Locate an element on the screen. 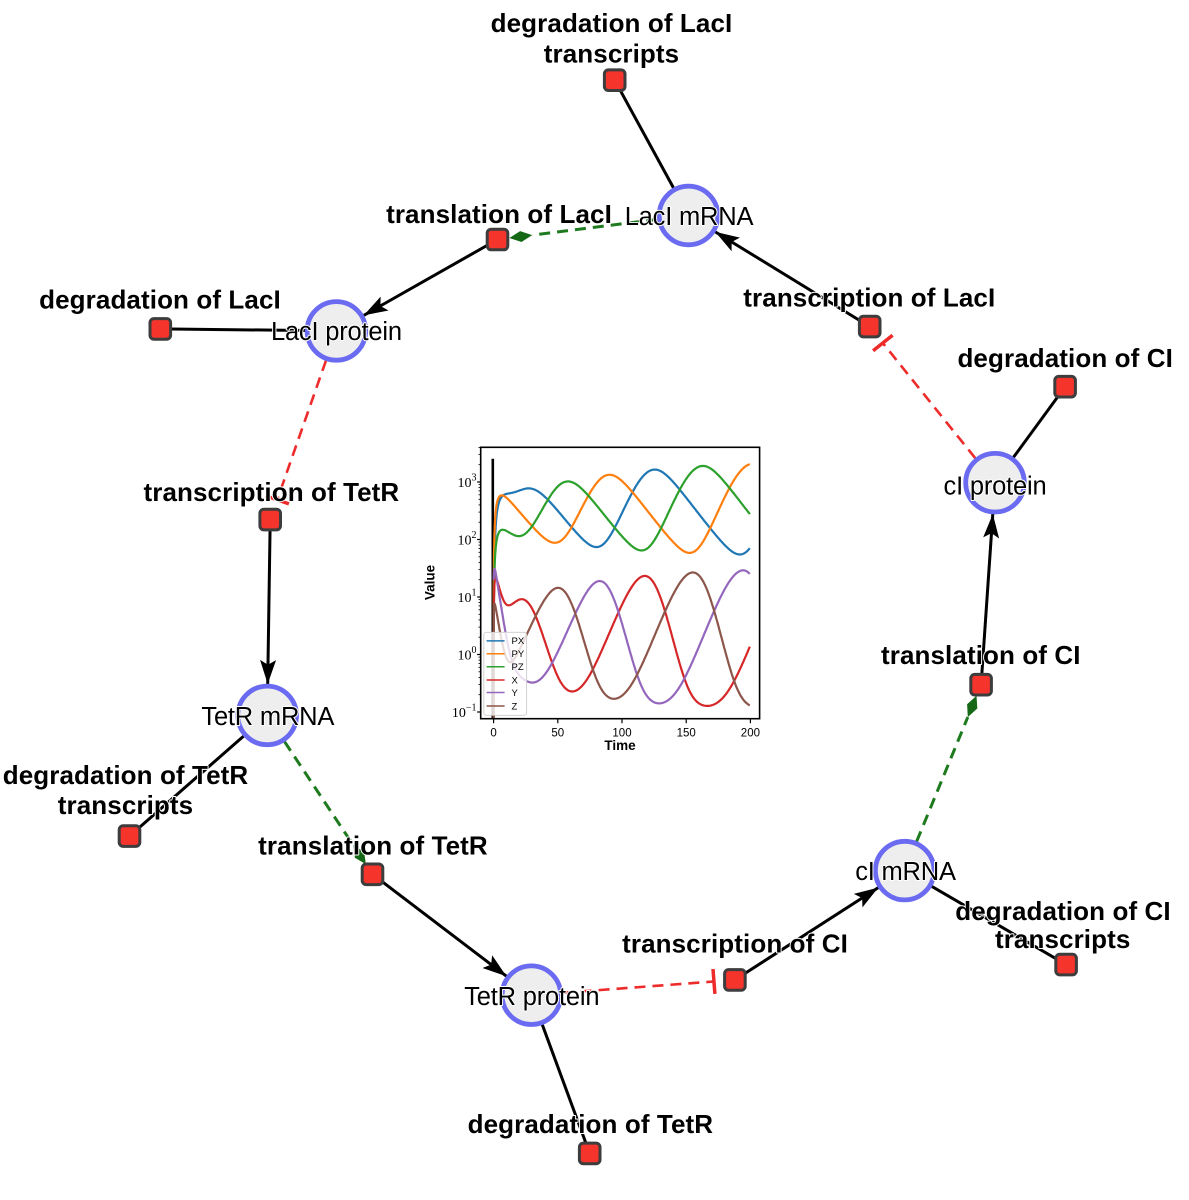 This screenshot has height=1200, width=1189. svg-text: cI protein is located at coordinates (995, 486).